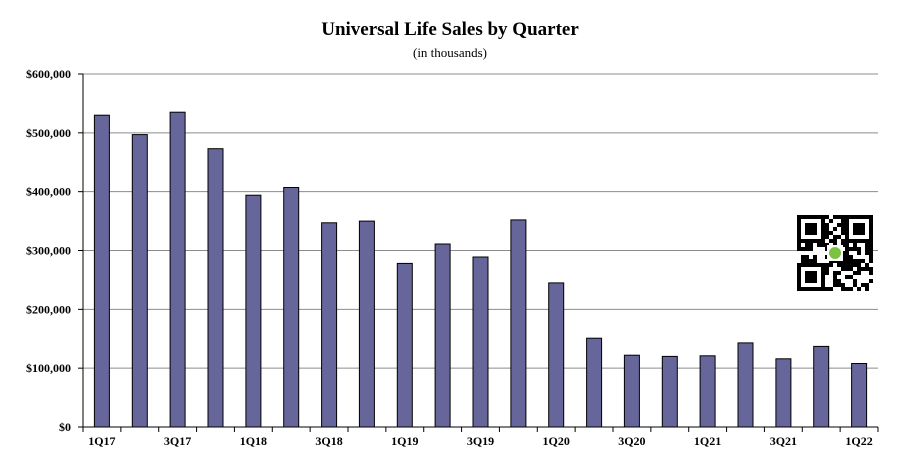 The height and width of the screenshot is (471, 900). I want to click on y-tick-label: $500,000, so click(48, 133).